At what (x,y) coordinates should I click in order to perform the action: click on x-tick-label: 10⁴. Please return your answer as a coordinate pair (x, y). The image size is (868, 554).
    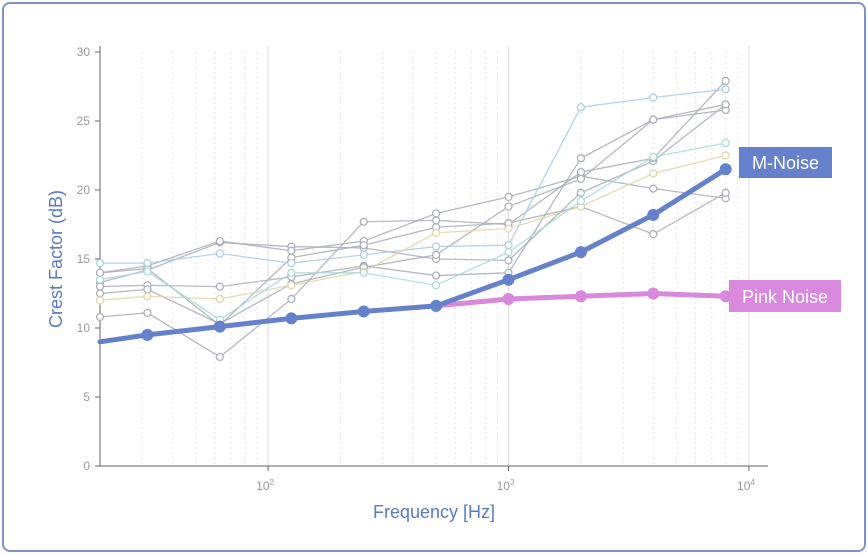
    Looking at the image, I should click on (746, 485).